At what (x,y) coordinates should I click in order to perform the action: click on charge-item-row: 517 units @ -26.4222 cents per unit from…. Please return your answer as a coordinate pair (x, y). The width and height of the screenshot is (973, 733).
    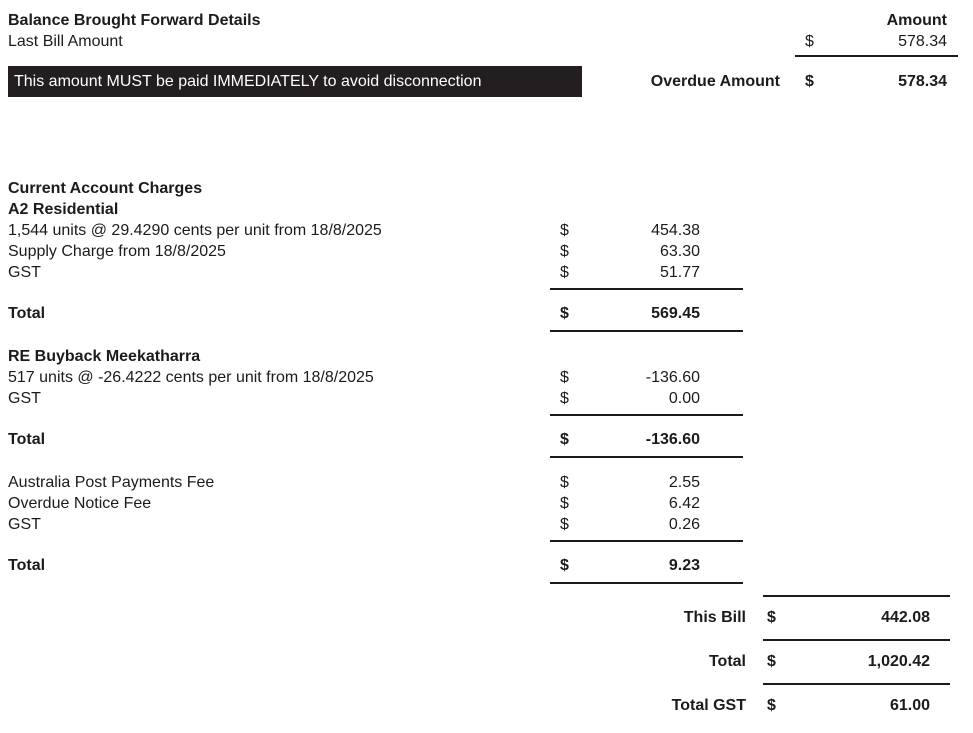
    Looking at the image, I should click on (486, 377).